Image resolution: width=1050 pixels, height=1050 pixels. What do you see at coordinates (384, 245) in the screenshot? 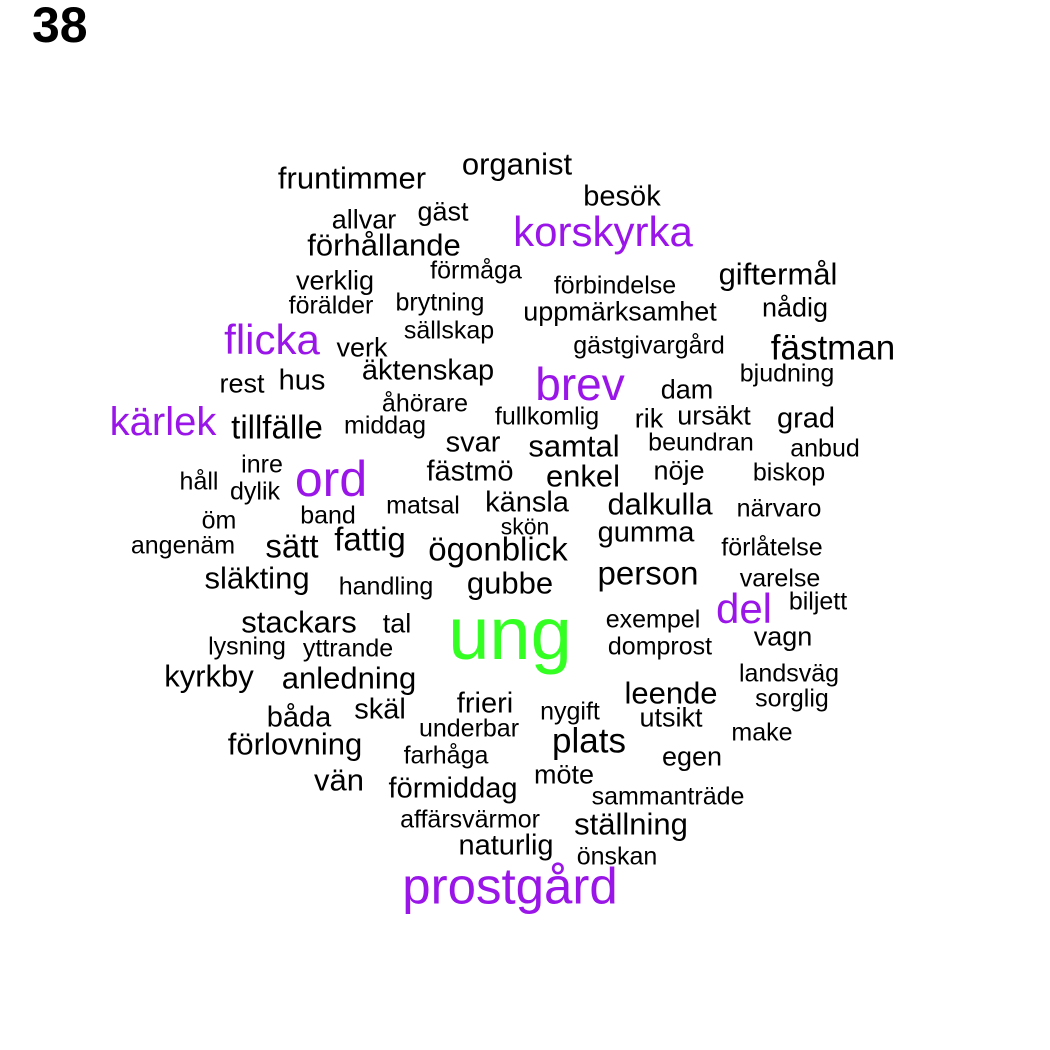
I see `cloud-word: förhållande` at bounding box center [384, 245].